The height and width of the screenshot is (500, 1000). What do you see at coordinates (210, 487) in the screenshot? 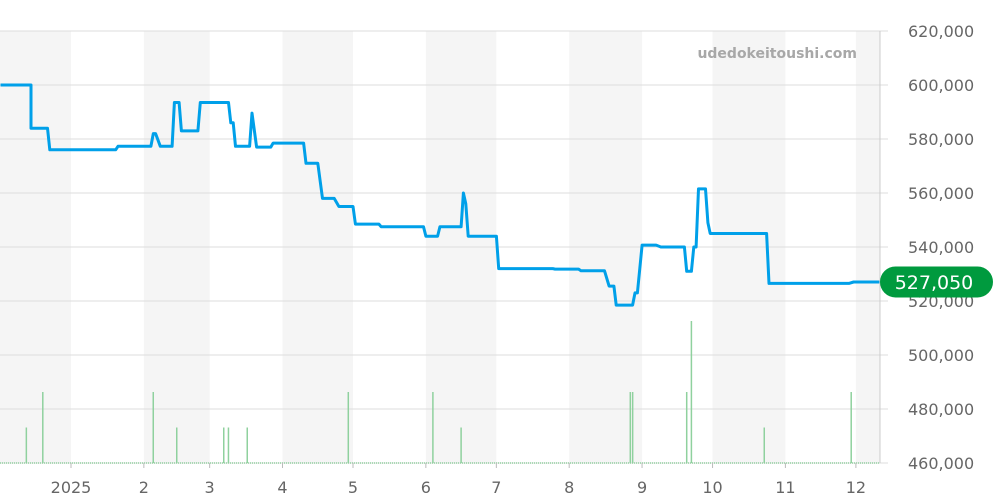
I see `x-tick-label: 3` at bounding box center [210, 487].